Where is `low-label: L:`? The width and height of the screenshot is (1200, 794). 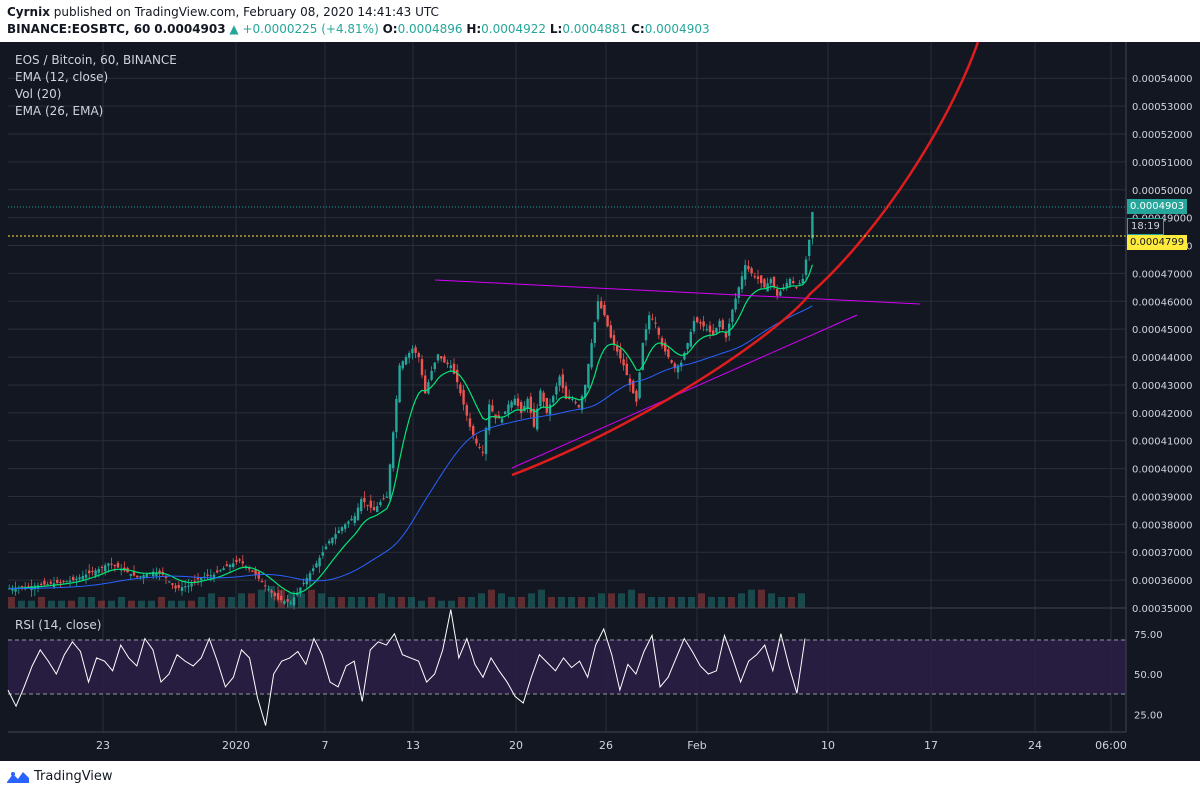 low-label: L: is located at coordinates (556, 29).